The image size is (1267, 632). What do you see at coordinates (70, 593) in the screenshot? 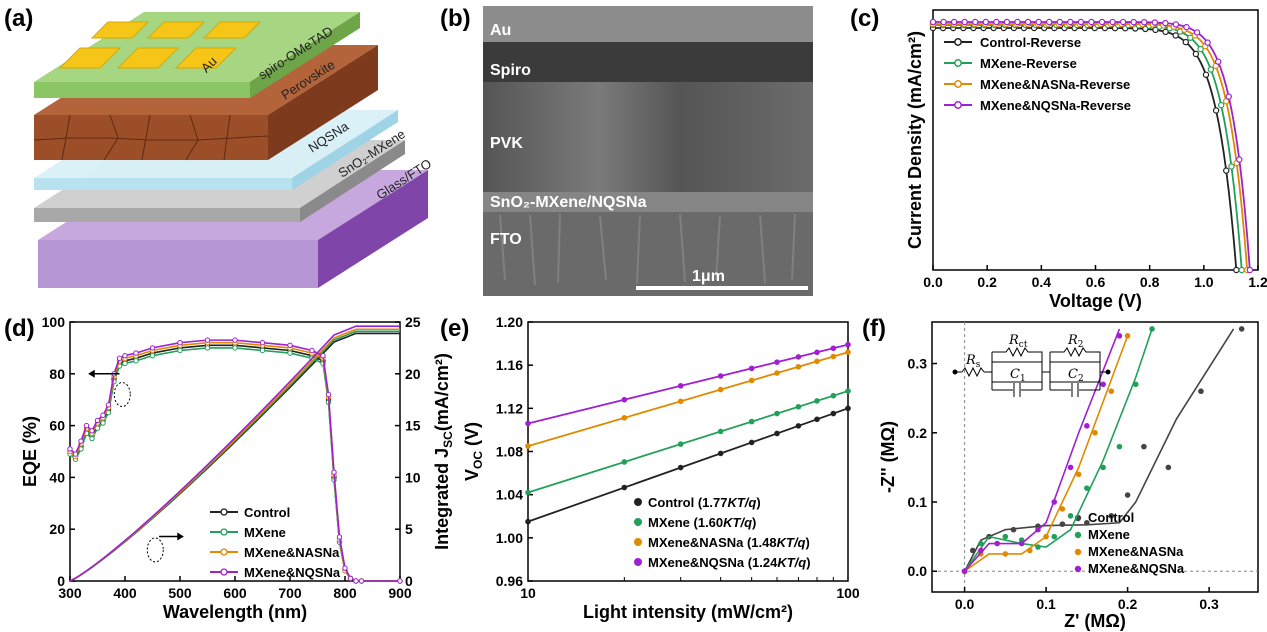
I see `eqe-xtick-label: 300` at bounding box center [70, 593].